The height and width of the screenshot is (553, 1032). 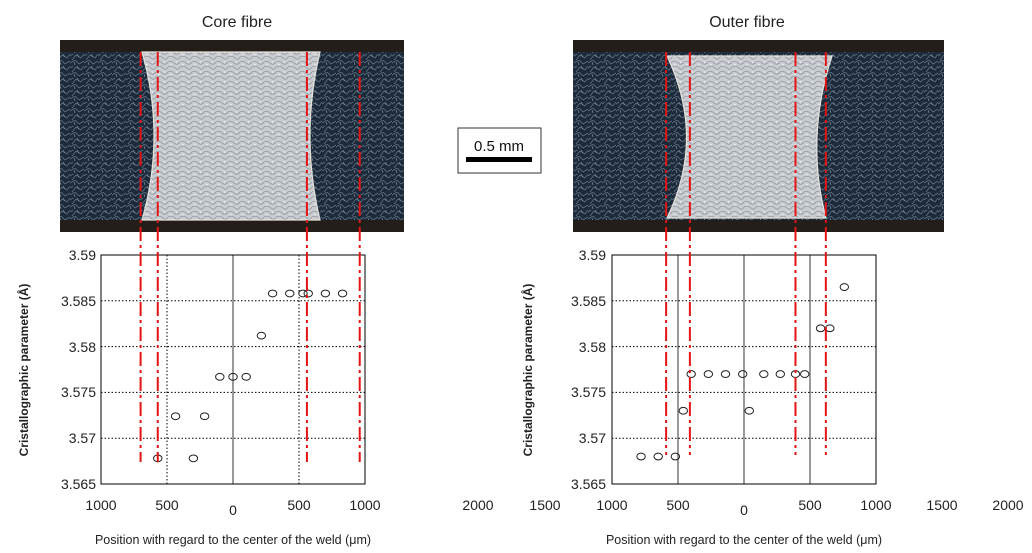 I want to click on micrograph-core, so click(x=232, y=136).